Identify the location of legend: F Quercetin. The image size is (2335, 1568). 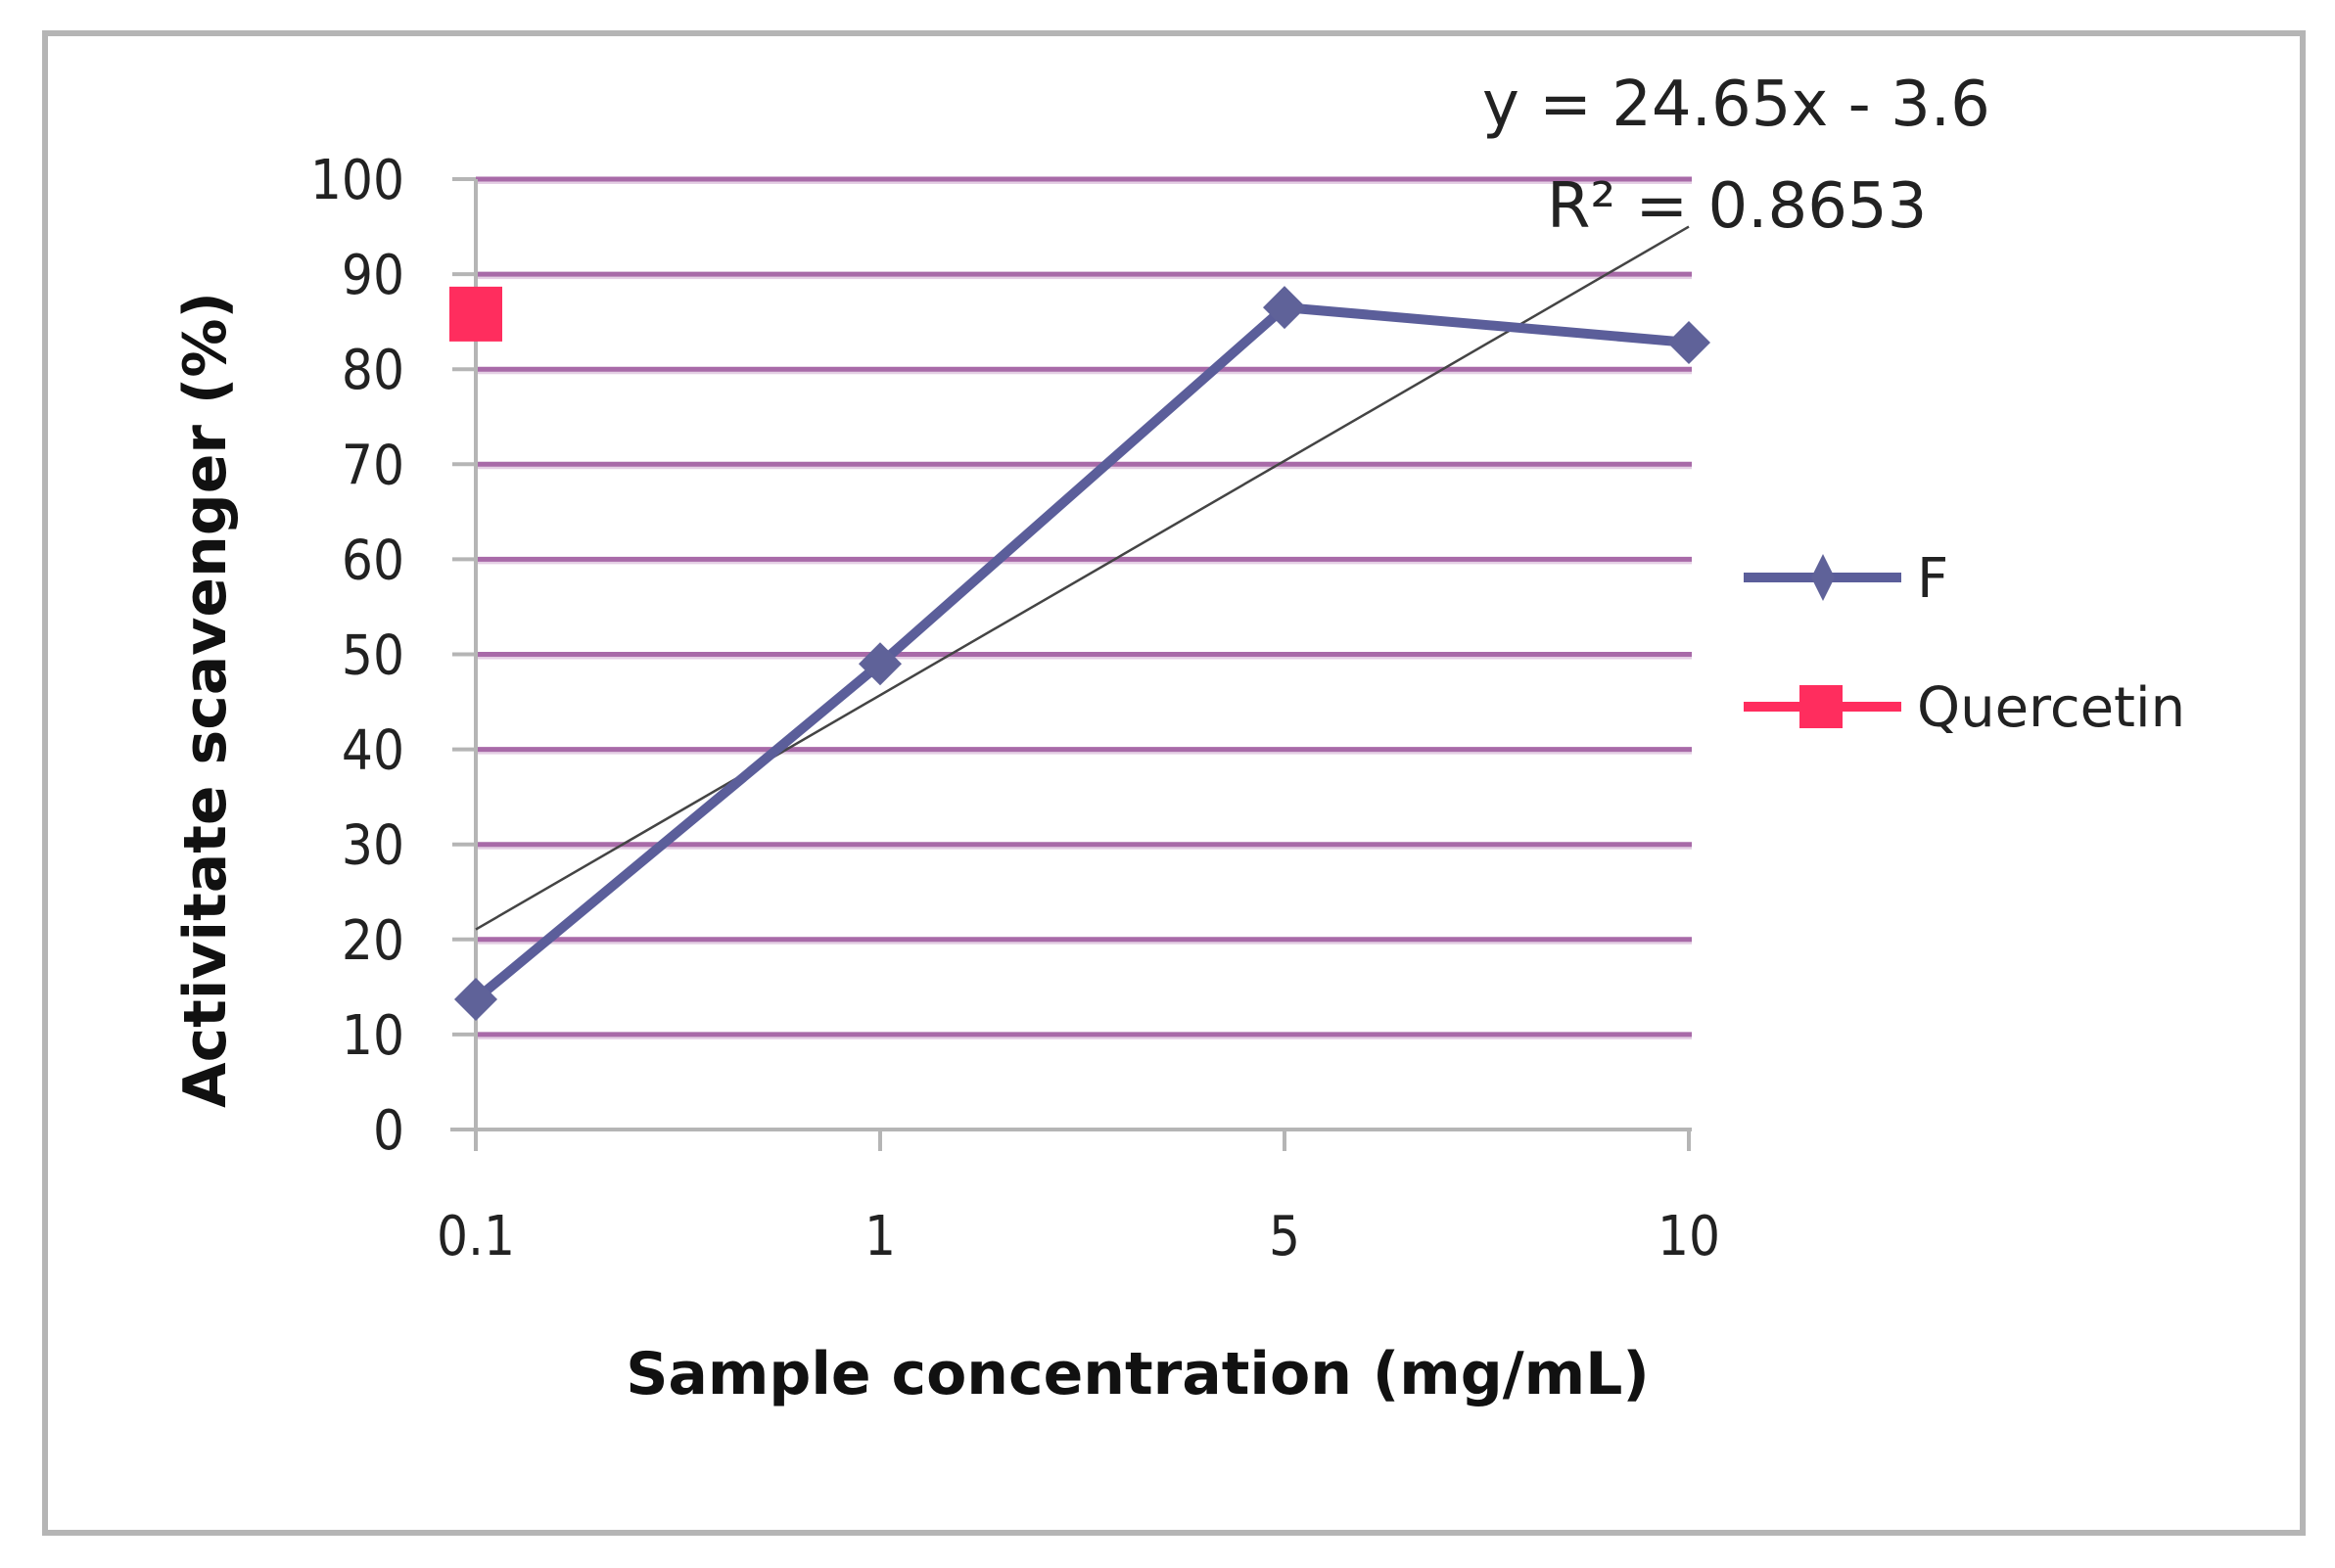
(1964, 643).